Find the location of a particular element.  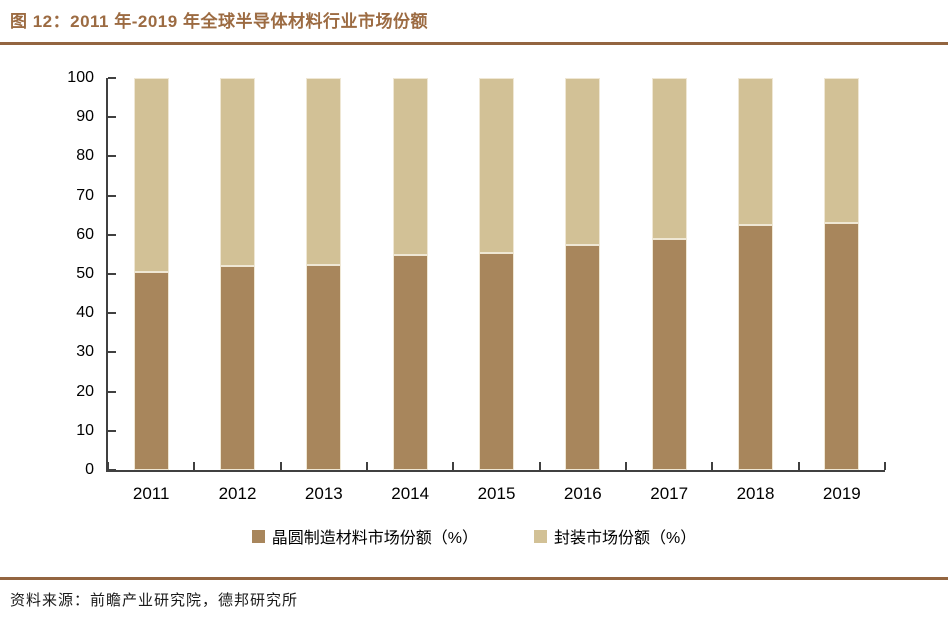

x-axis-label: 2015 is located at coordinates (496, 493).